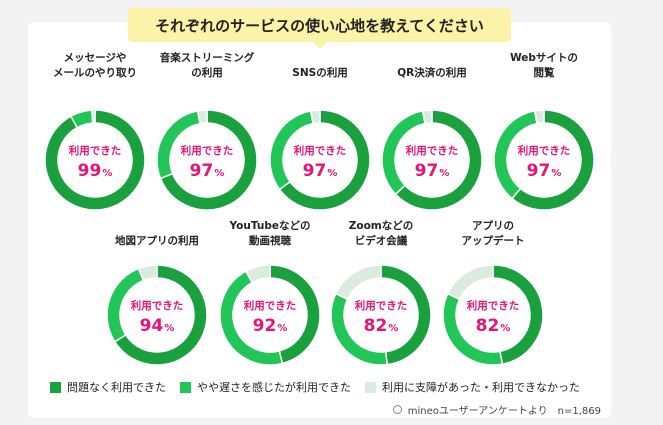  I want to click on legend-item-problem: 利用に支障があった・利用できなかった, so click(472, 387).